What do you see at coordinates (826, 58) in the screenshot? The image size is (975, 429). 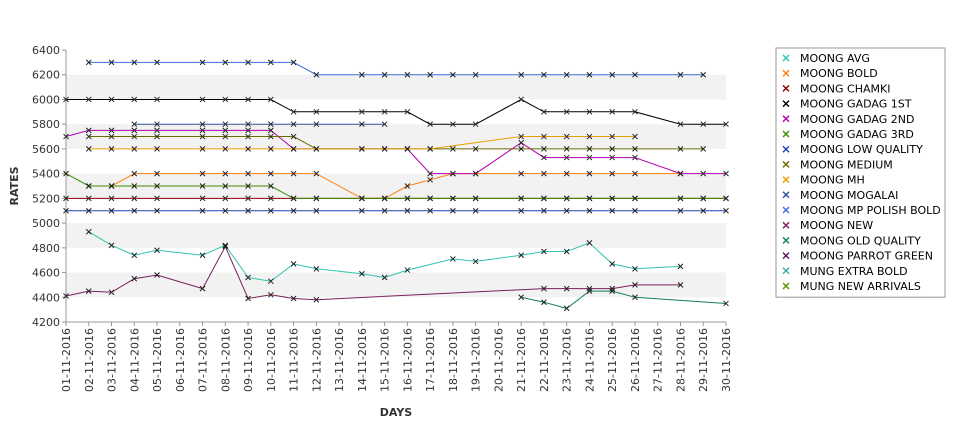 I see `legend-item: MOONG AVG` at bounding box center [826, 58].